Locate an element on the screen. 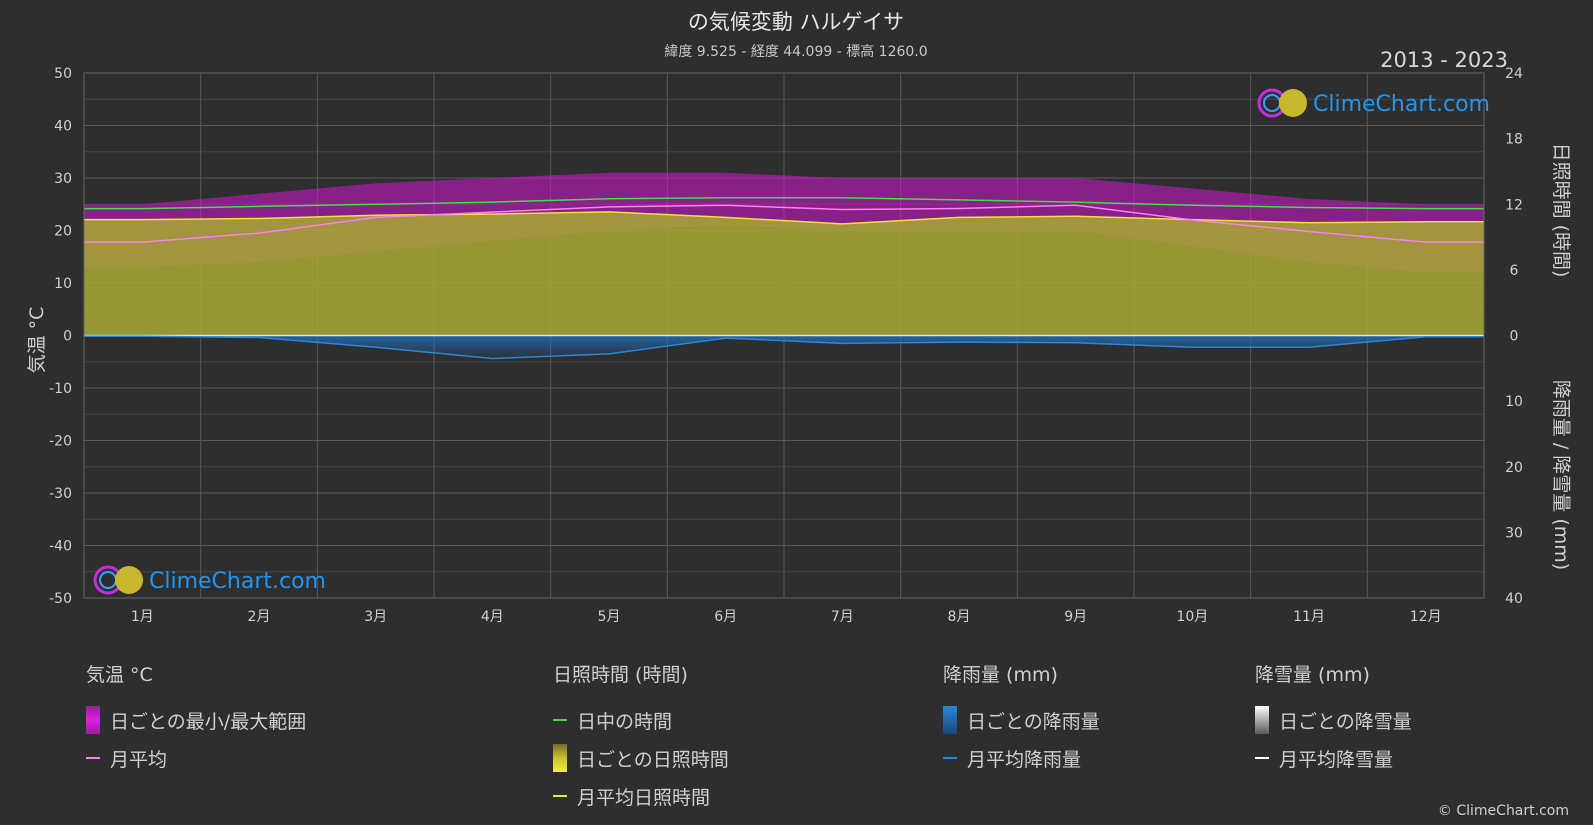 The image size is (1593, 825). left-tick-label: 0 is located at coordinates (67, 337).